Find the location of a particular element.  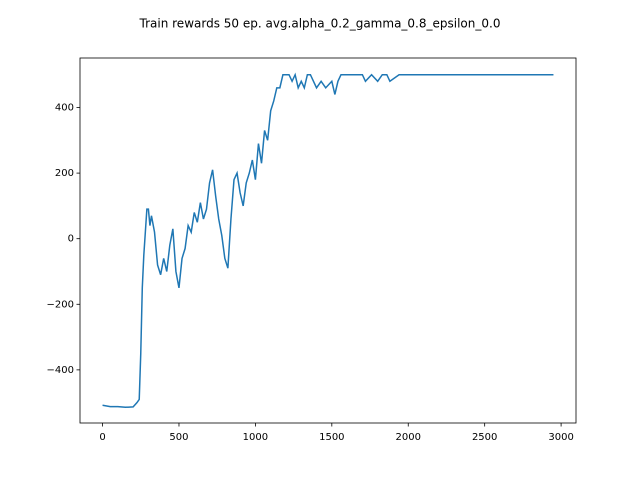

x-tick-label: 1500 is located at coordinates (331, 437).